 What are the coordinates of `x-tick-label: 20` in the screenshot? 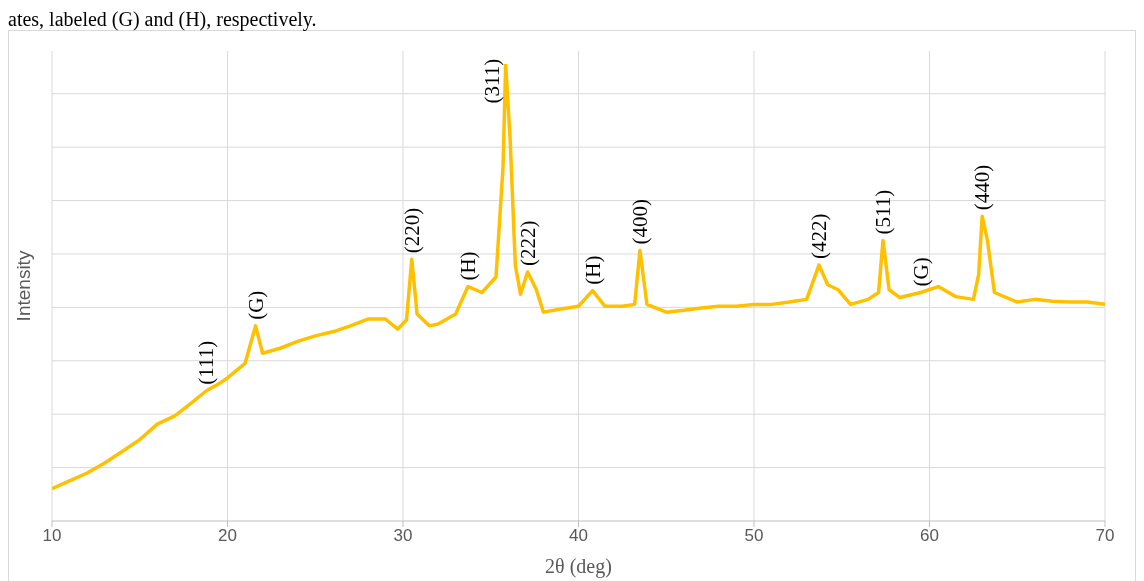 It's located at (227, 536).